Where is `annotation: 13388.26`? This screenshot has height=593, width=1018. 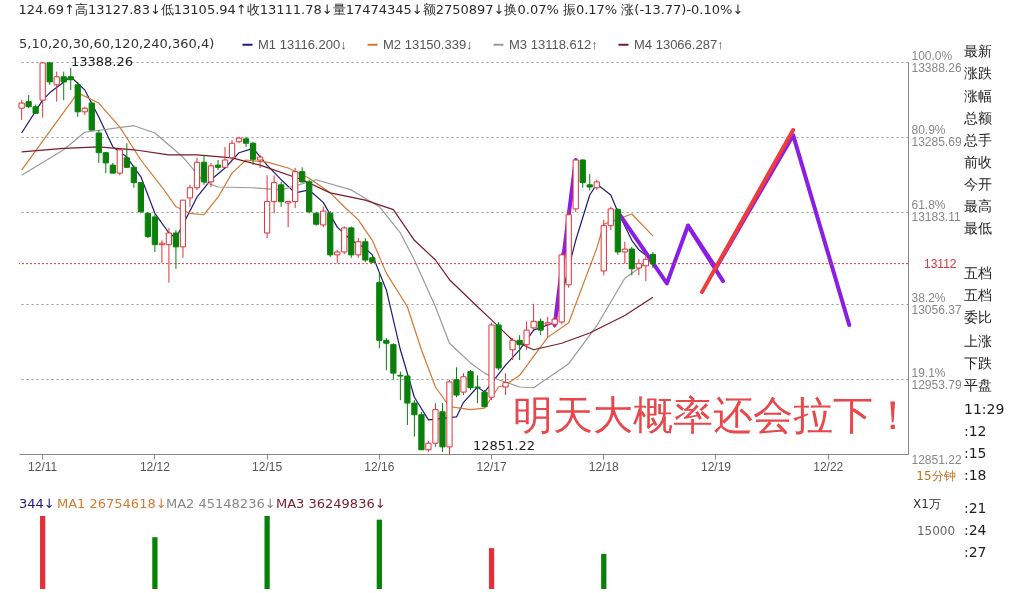 annotation: 13388.26 is located at coordinates (102, 61).